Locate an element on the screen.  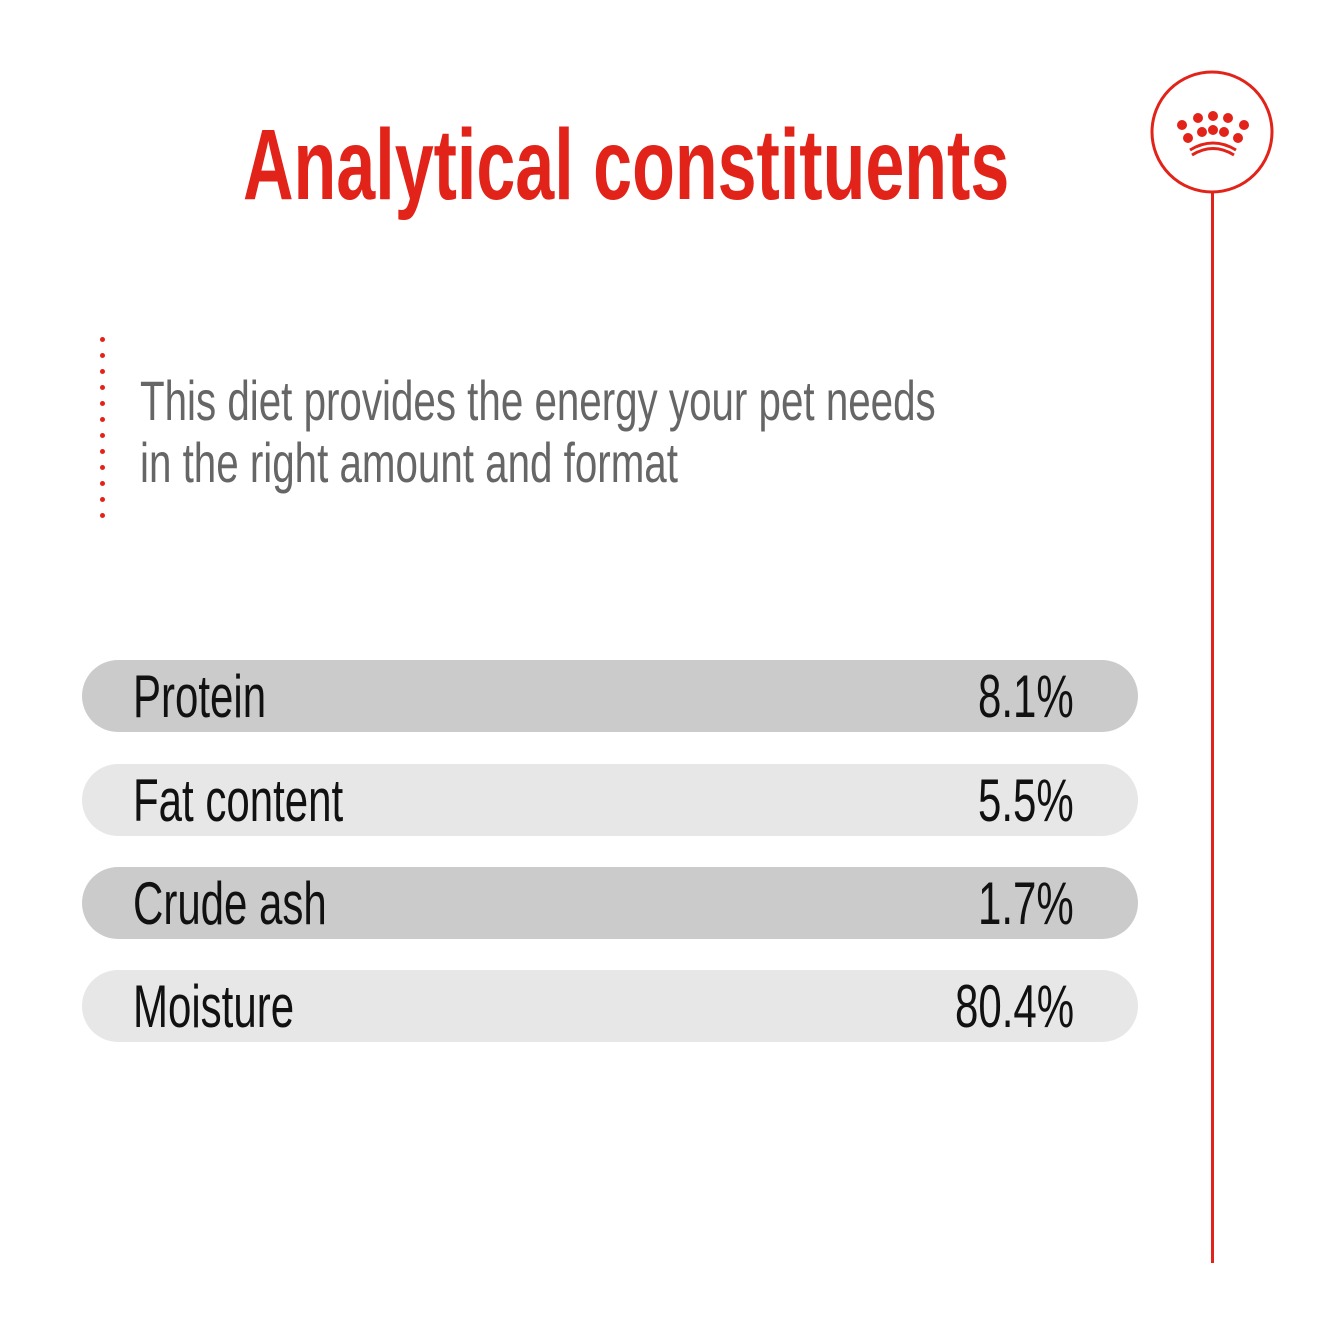
constituent-label: Fat content is located at coordinates (238, 800).